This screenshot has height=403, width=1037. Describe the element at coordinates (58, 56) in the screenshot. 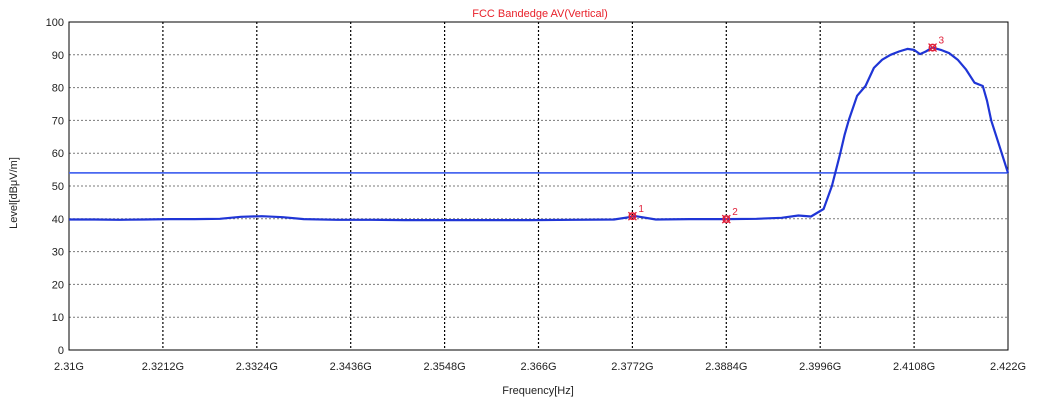

I see `y-tick-label: 90` at that location.